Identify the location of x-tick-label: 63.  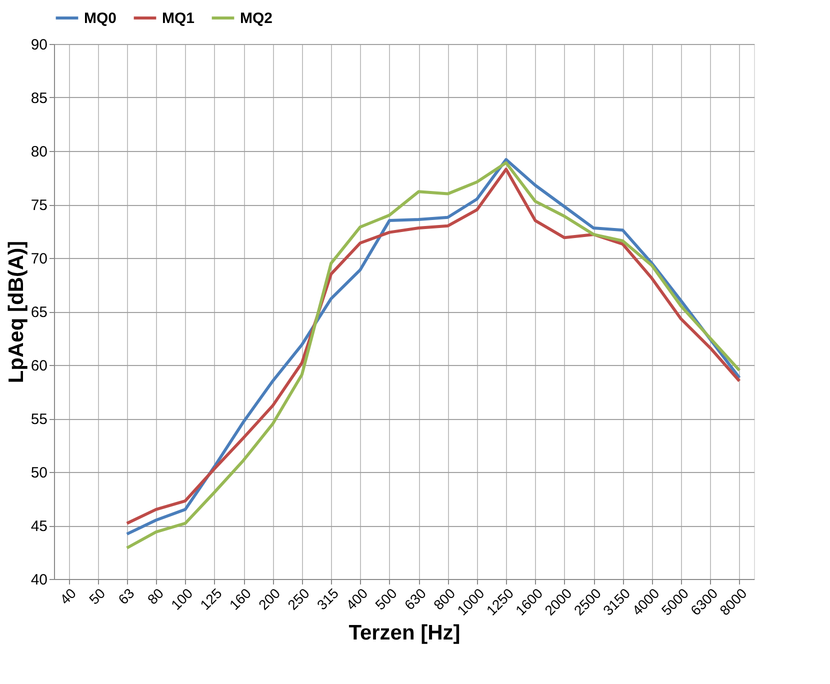
(126, 596).